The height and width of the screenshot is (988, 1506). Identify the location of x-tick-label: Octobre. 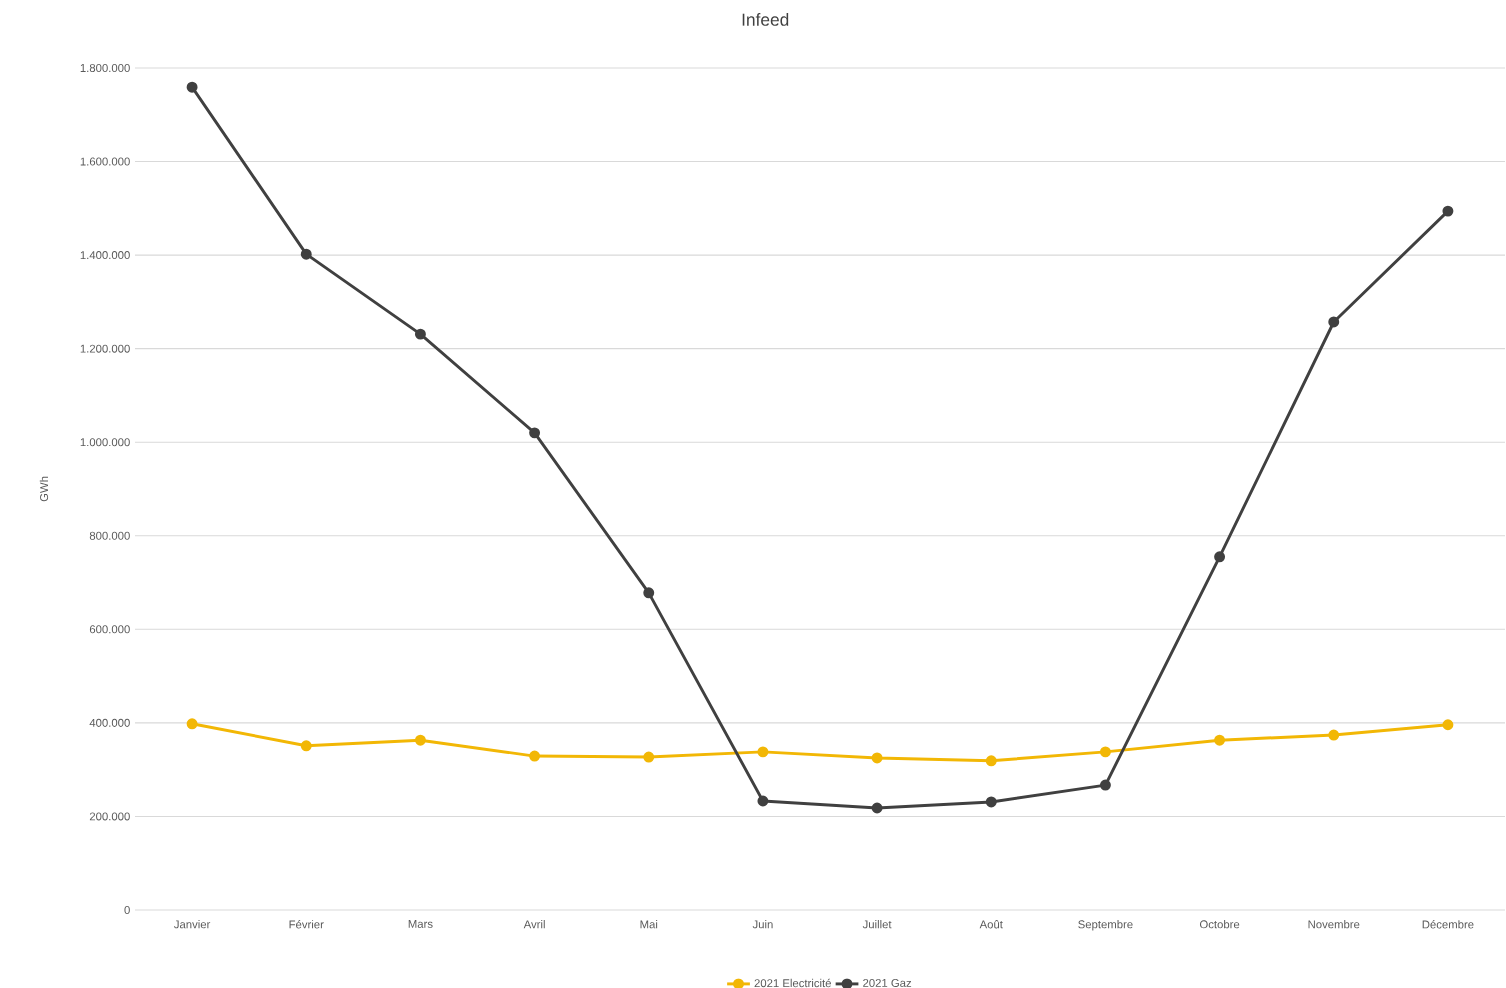
(1219, 924).